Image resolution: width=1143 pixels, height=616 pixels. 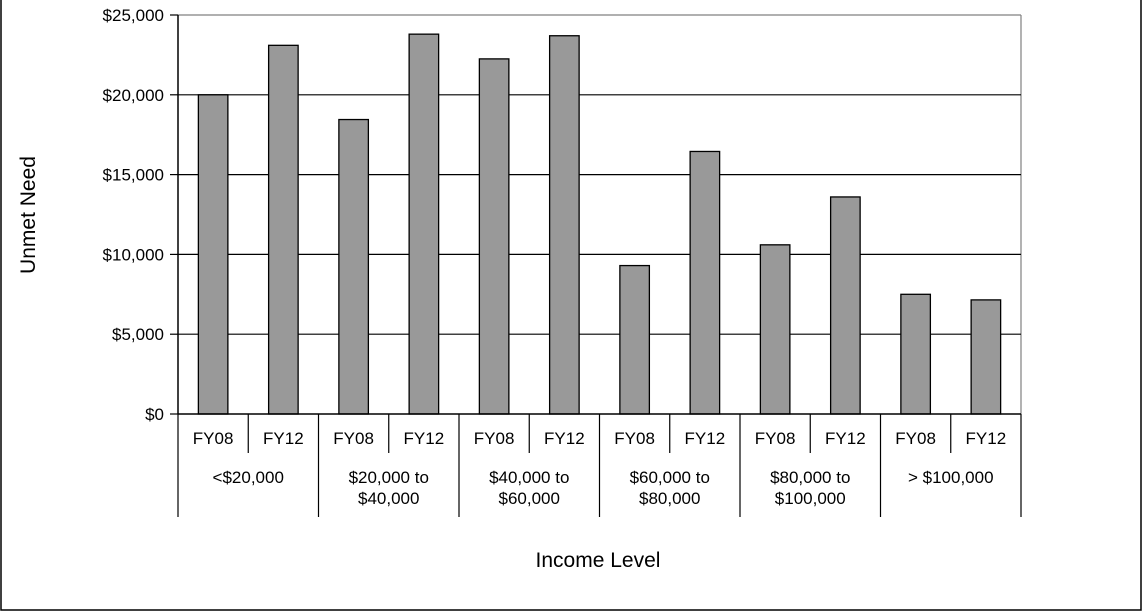 What do you see at coordinates (133, 254) in the screenshot?
I see `y-tick-label: $10,000` at bounding box center [133, 254].